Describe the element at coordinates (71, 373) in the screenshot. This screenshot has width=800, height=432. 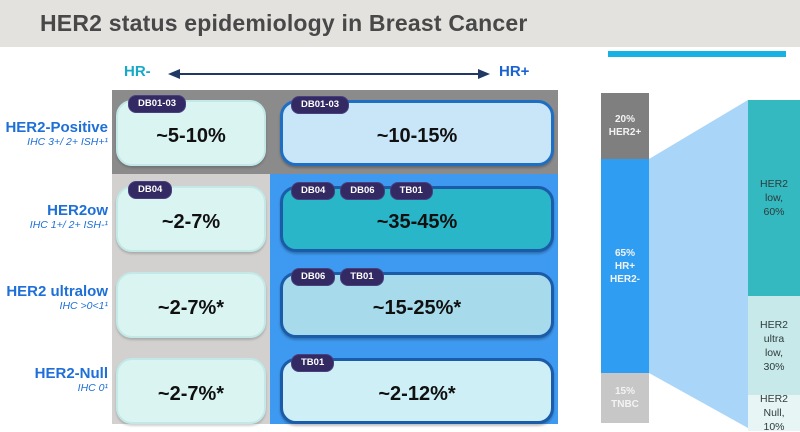
I see `row-name: HER2-Null` at that location.